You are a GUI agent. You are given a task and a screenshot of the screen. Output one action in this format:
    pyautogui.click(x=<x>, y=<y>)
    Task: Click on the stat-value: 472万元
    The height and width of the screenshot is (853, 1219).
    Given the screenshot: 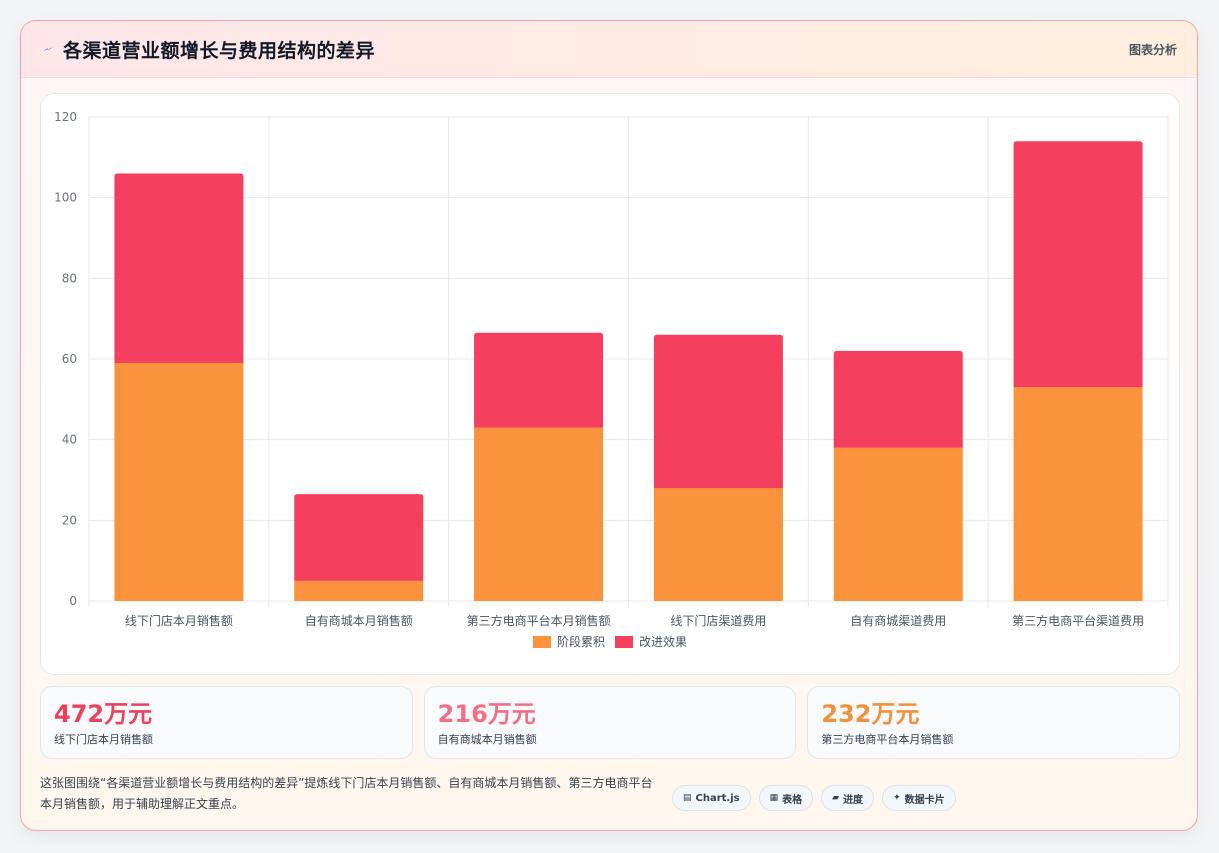 What is the action you would take?
    pyautogui.click(x=103, y=714)
    